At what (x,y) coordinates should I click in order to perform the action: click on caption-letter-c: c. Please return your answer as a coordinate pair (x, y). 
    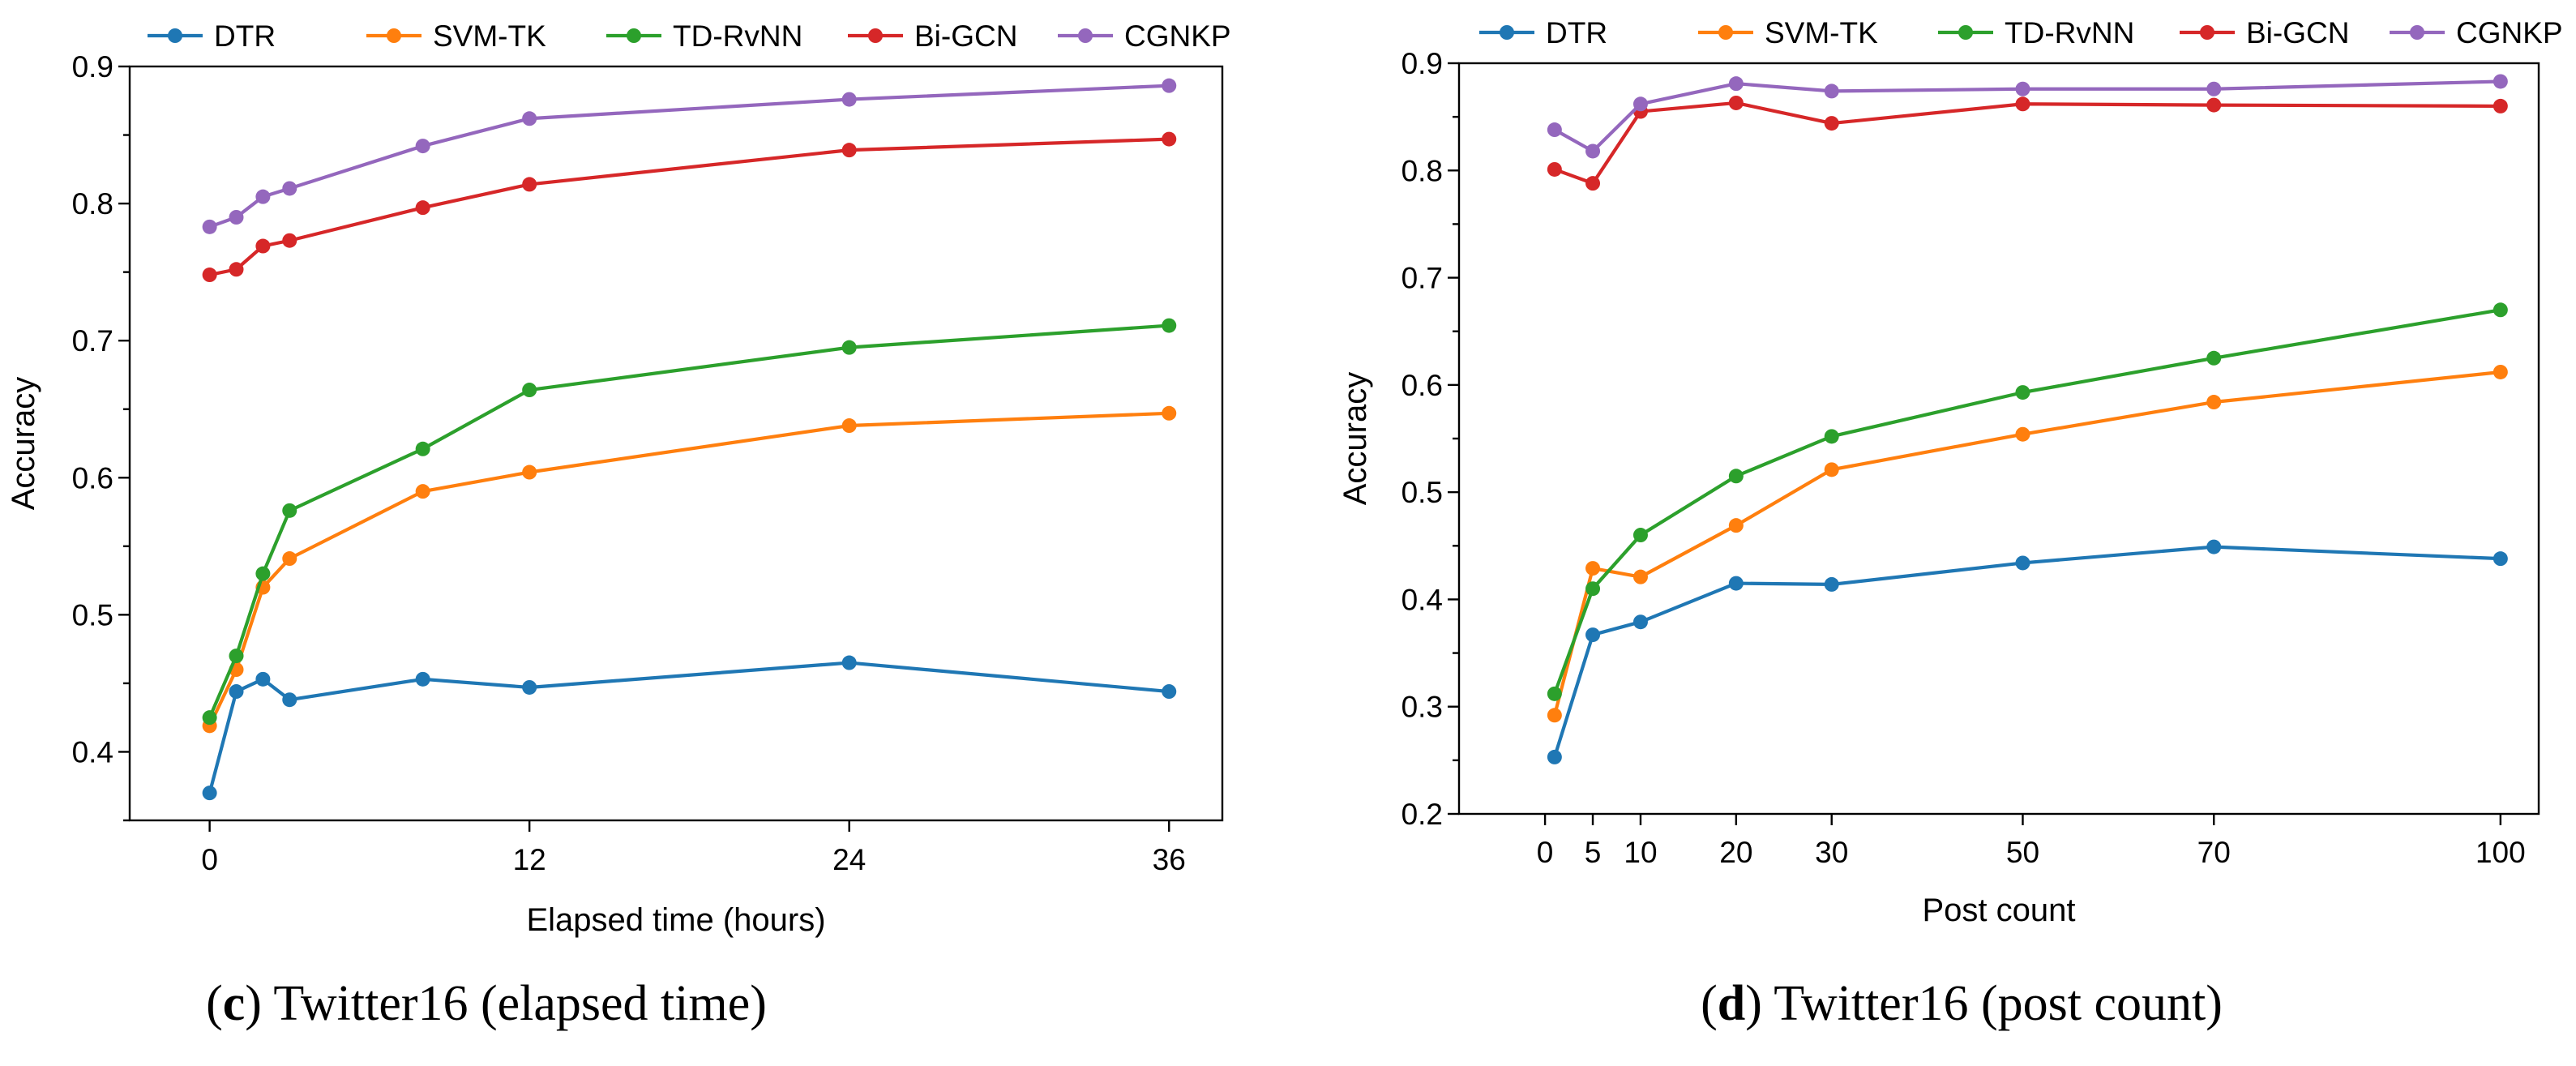
    Looking at the image, I should click on (234, 1004).